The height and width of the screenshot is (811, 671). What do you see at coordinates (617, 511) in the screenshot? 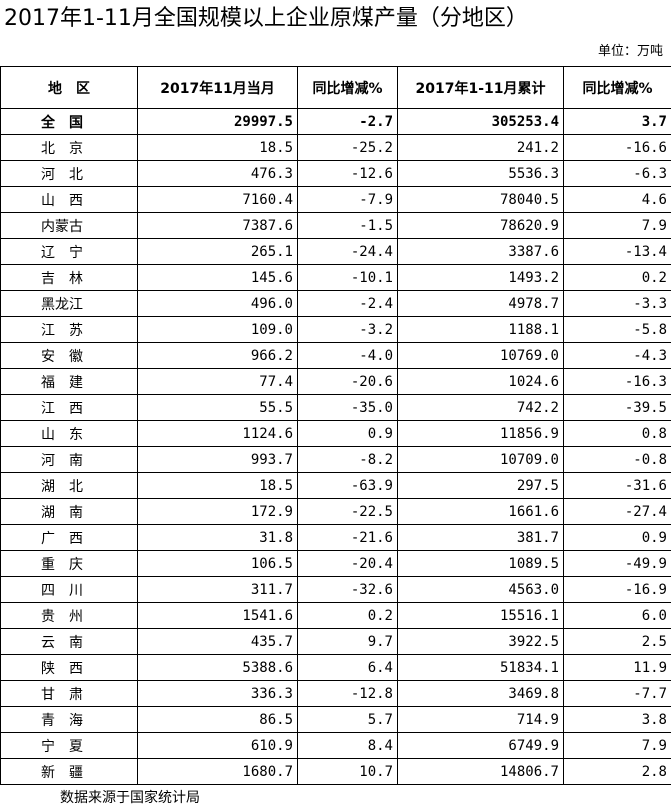
I see `value-cell: -27.4` at bounding box center [617, 511].